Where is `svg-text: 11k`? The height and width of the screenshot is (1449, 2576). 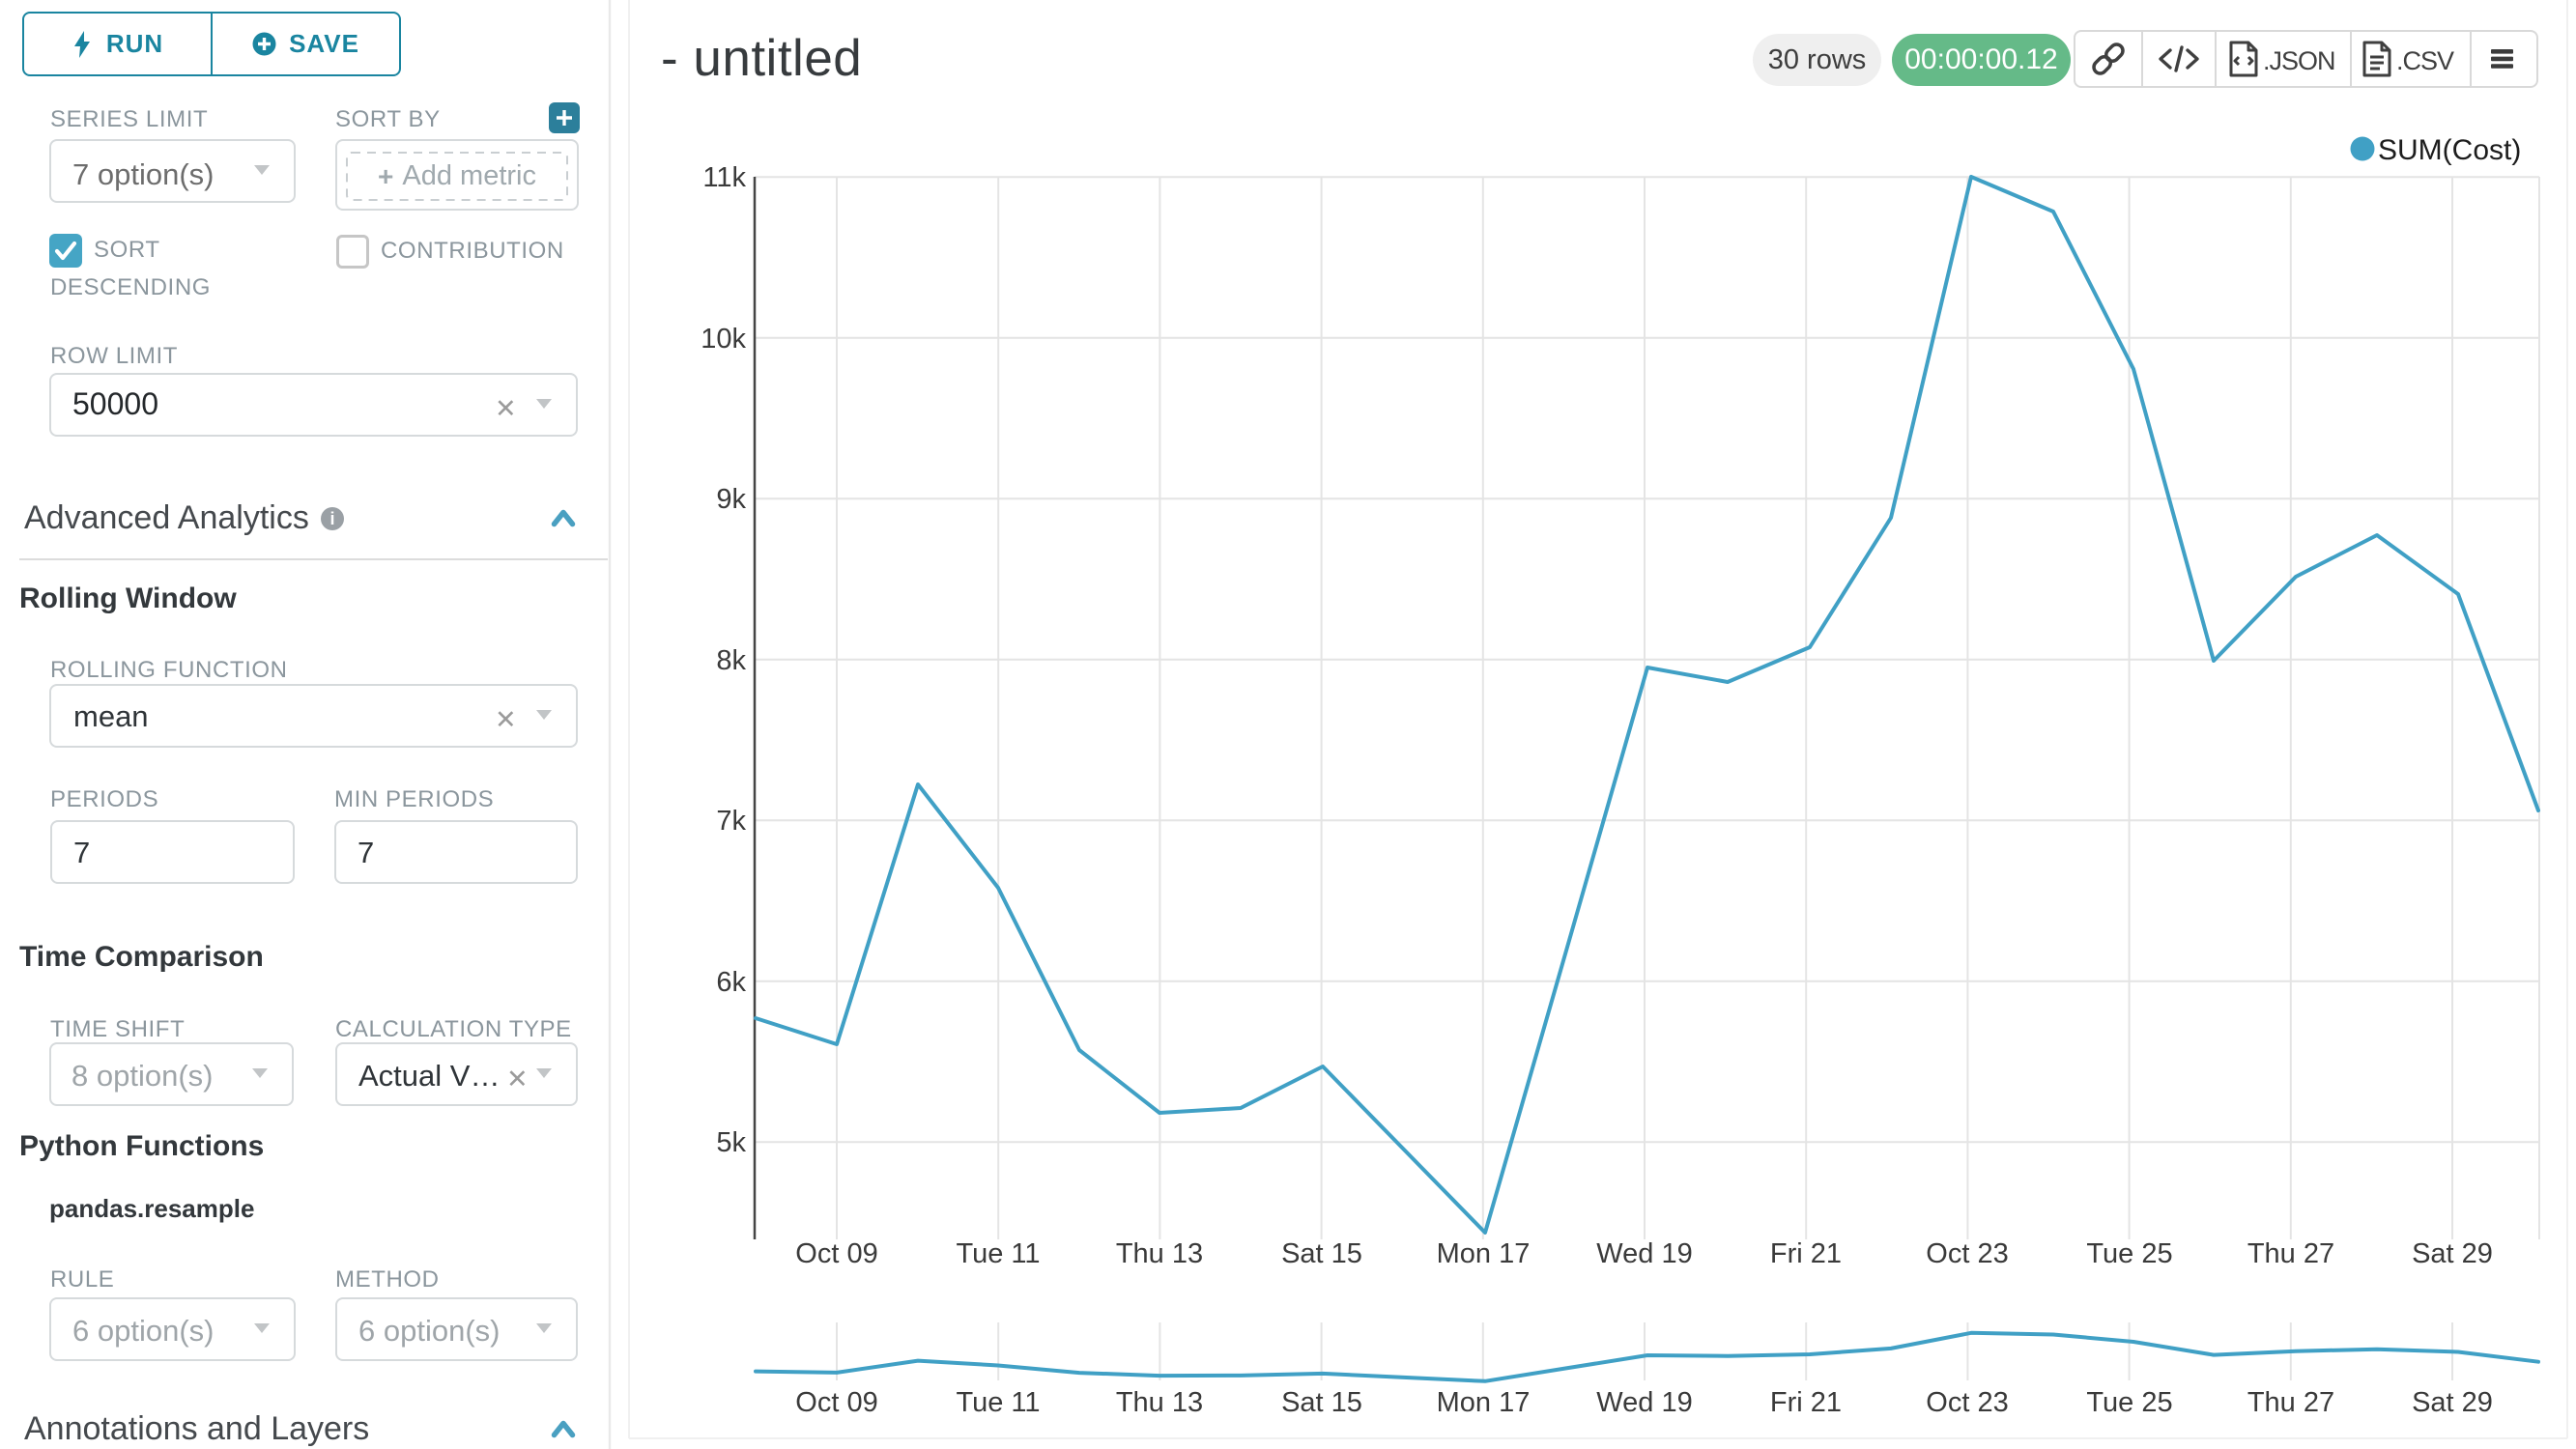
svg-text: 11k is located at coordinates (724, 177).